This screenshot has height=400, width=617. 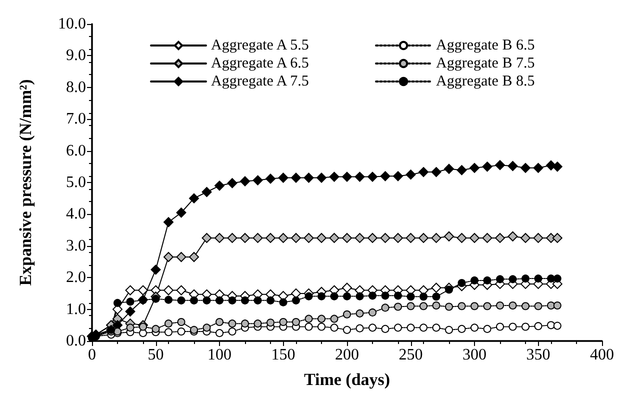 I want to click on x-tick-label: 300, so click(x=474, y=355).